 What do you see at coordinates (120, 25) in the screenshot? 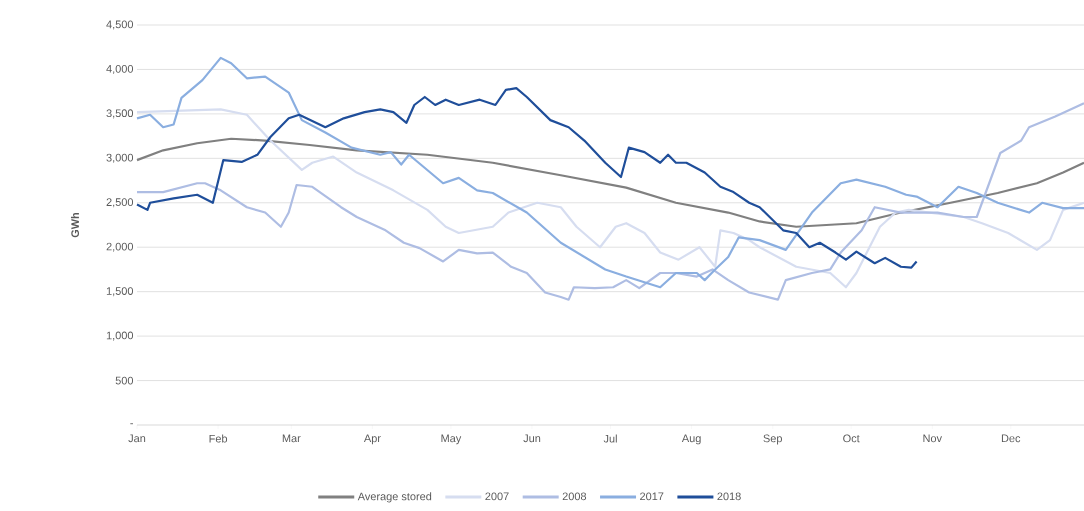
I see `y-tick-label: 4,500` at bounding box center [120, 25].